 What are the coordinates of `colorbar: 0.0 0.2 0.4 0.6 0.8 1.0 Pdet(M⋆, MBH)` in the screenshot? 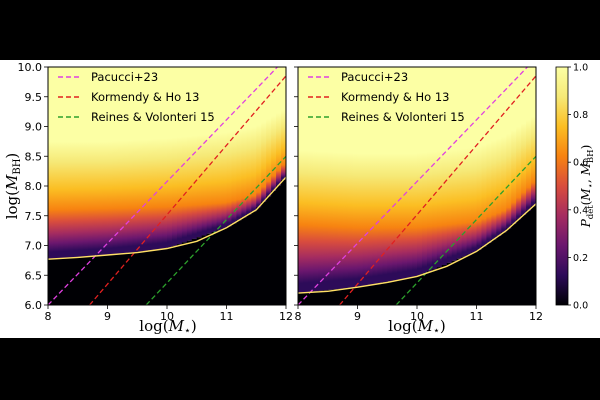 It's located at (575, 187).